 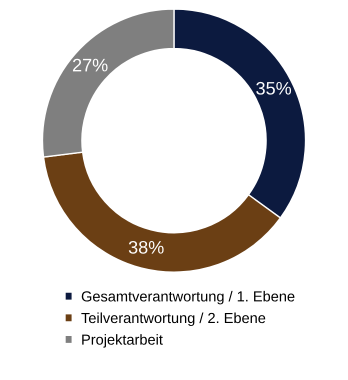 What do you see at coordinates (274, 88) in the screenshot?
I see `data-label: 35%` at bounding box center [274, 88].